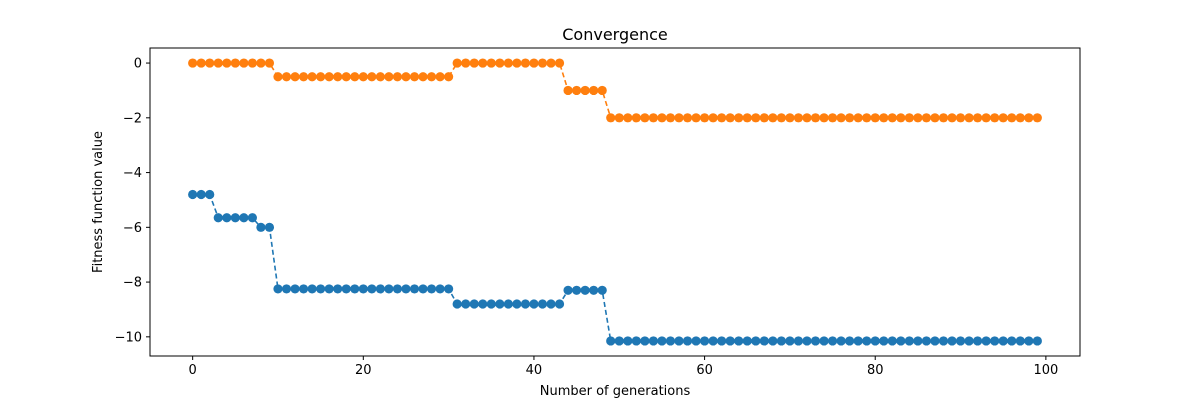 This screenshot has width=1200, height=400. Describe the element at coordinates (132, 201) in the screenshot. I see `y-axis: 0 −2 −4 −6 −8 −10` at that location.